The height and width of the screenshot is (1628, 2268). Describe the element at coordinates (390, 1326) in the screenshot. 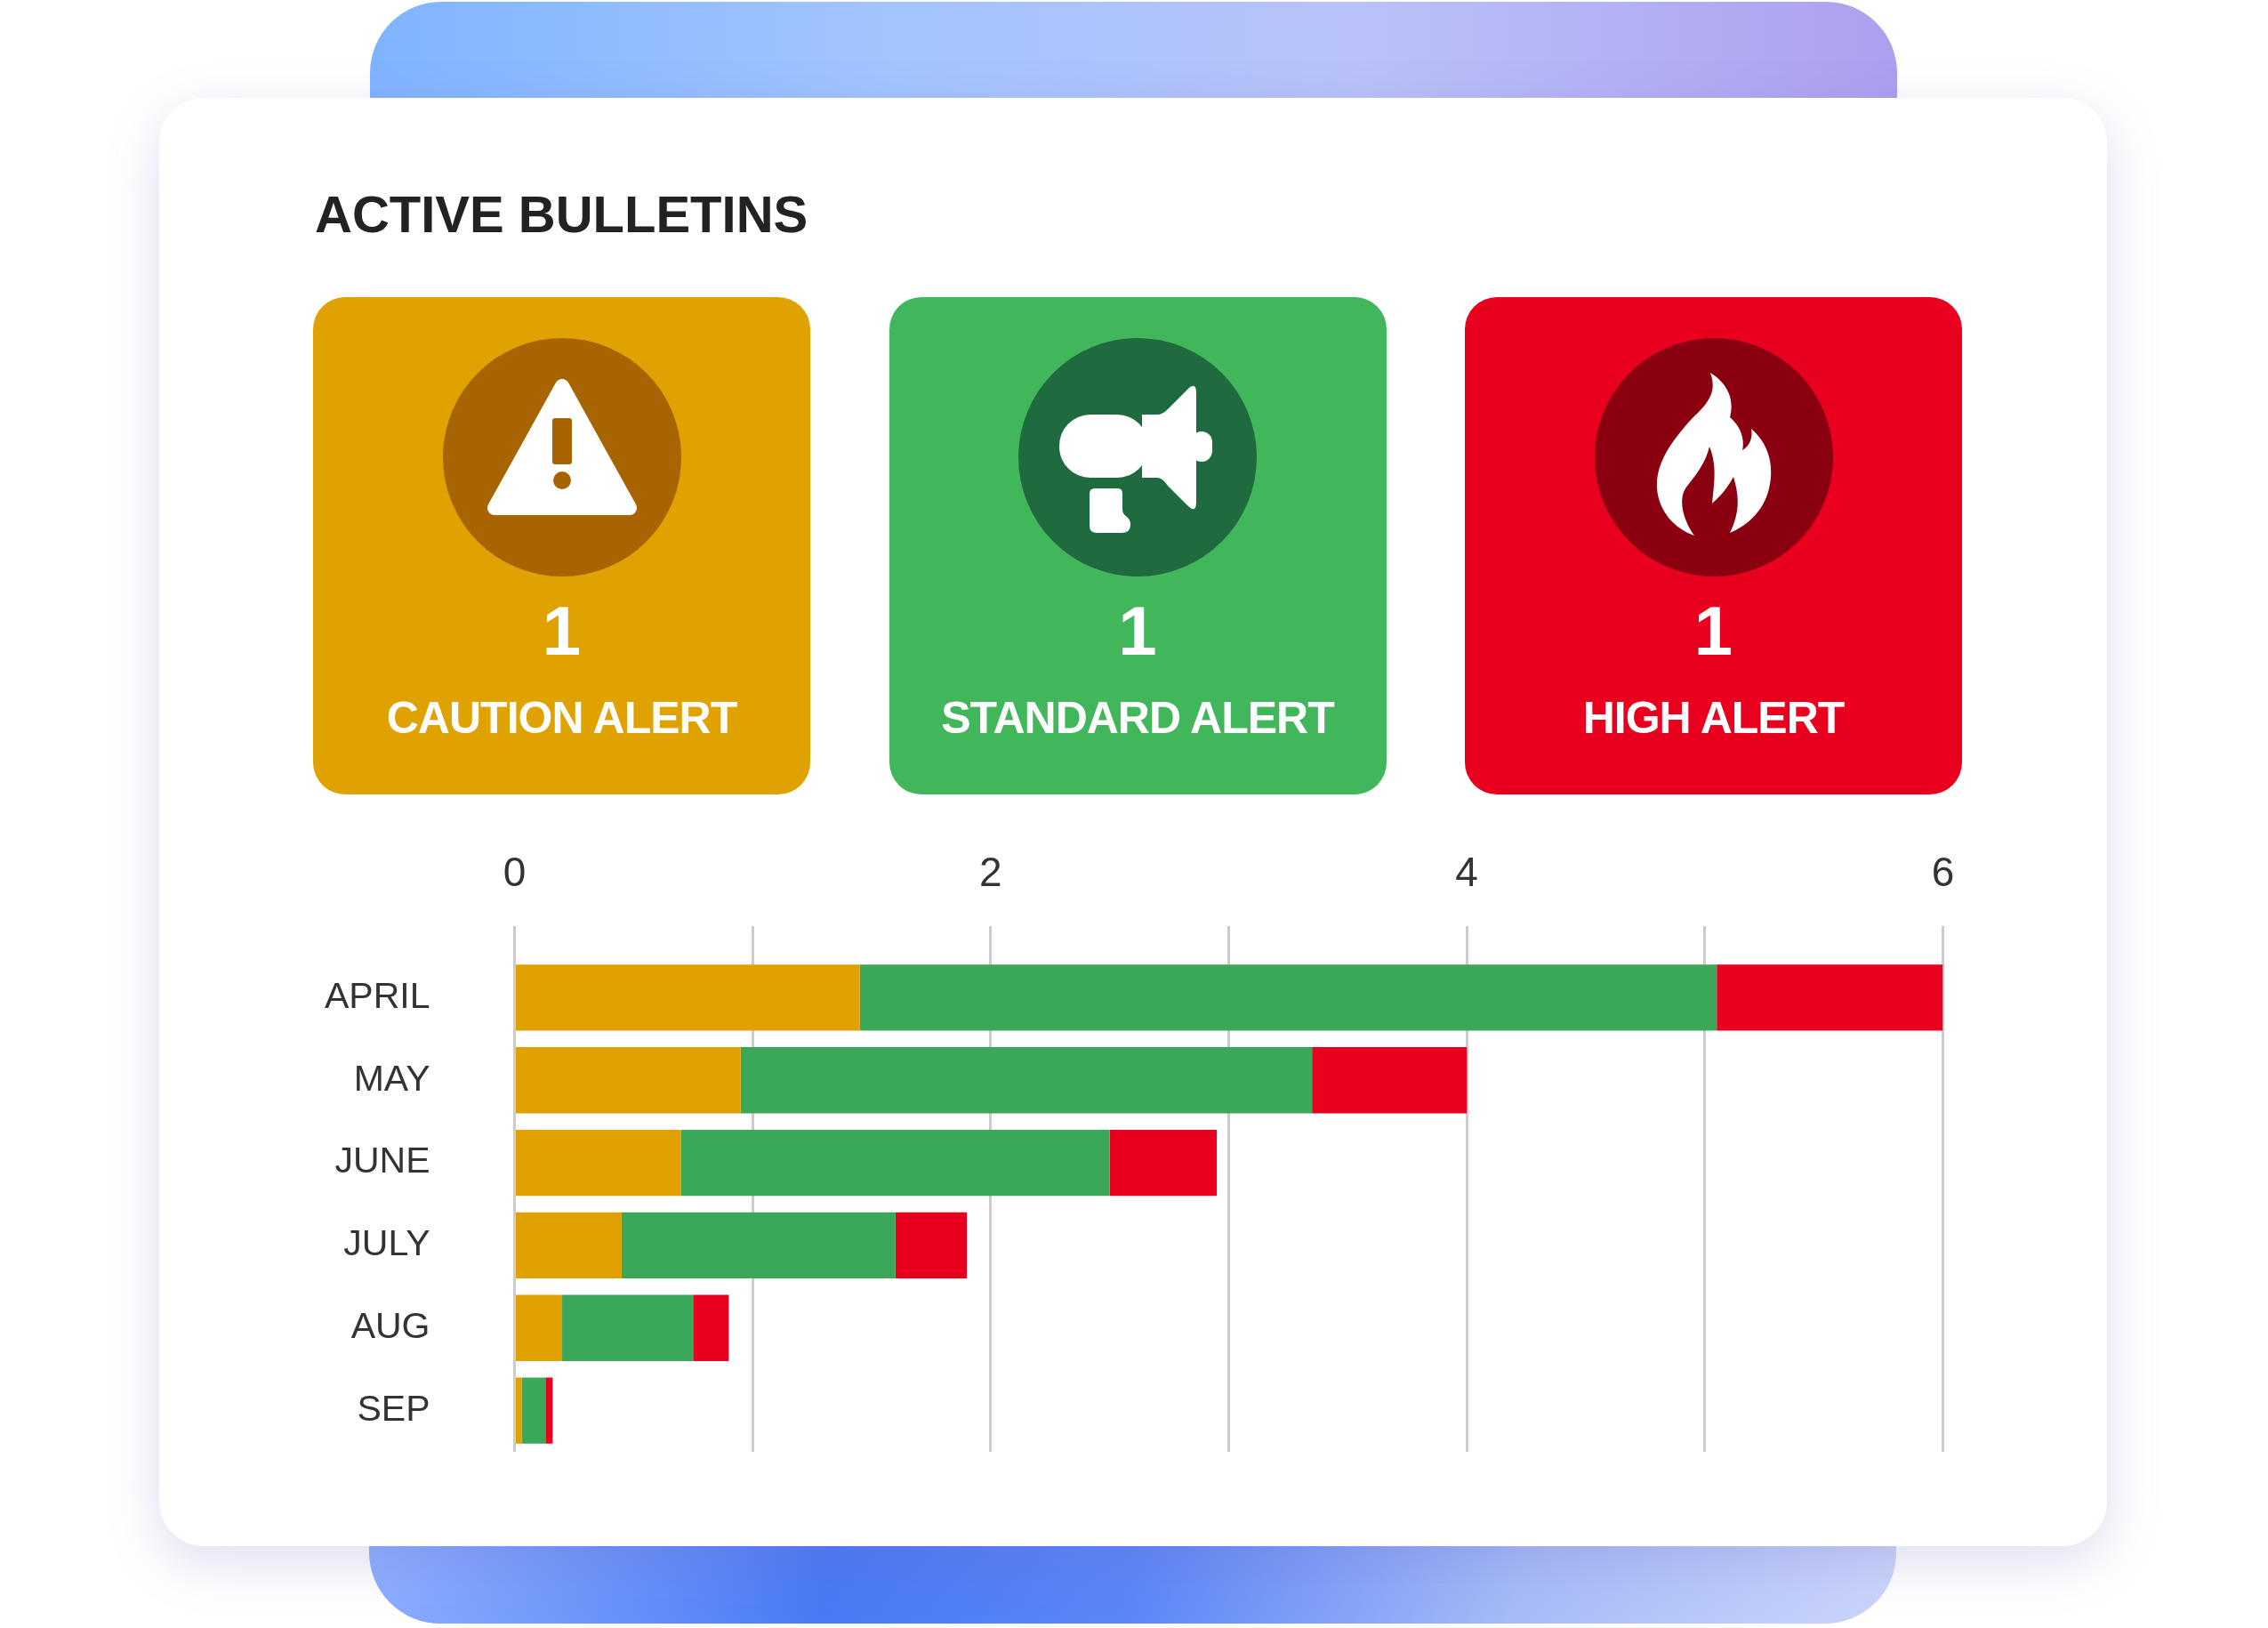

I see `y-tick-label: AUG` at that location.